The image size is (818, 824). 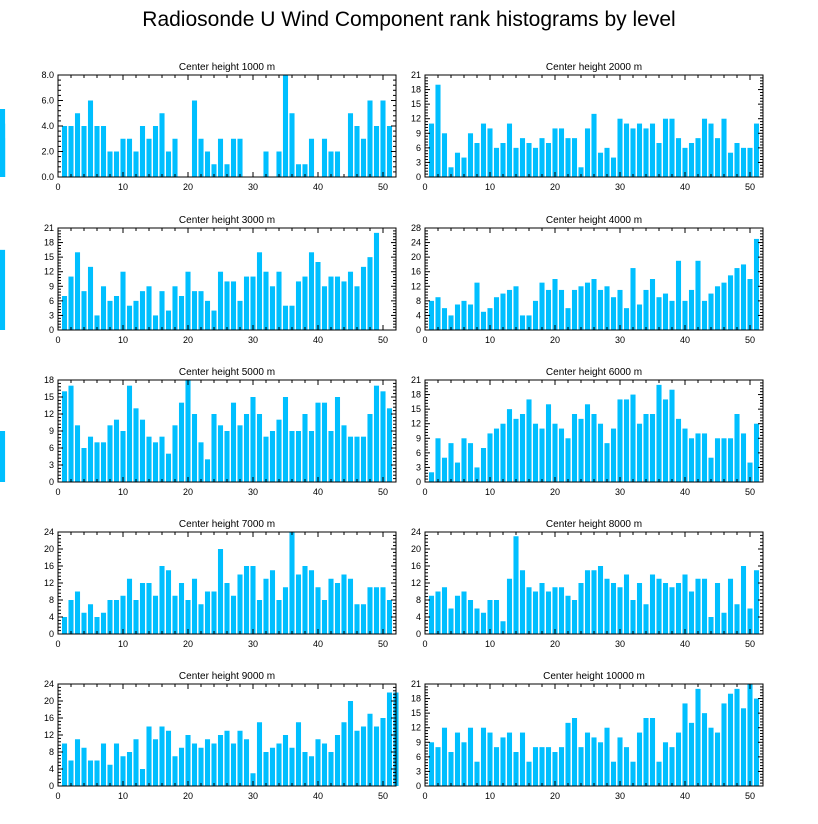 What do you see at coordinates (594, 524) in the screenshot?
I see `panel-title: Center height 8000 m` at bounding box center [594, 524].